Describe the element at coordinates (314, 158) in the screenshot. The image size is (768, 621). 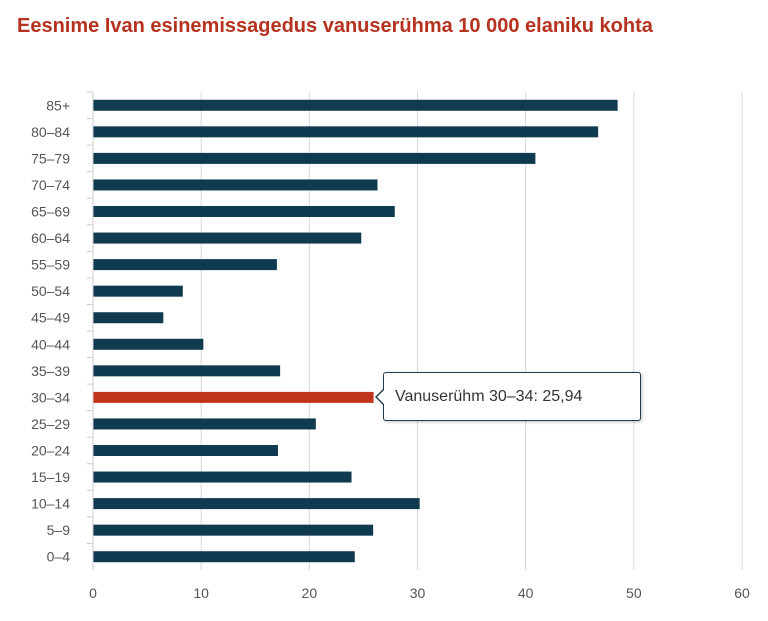
I see `bar-75–79` at that location.